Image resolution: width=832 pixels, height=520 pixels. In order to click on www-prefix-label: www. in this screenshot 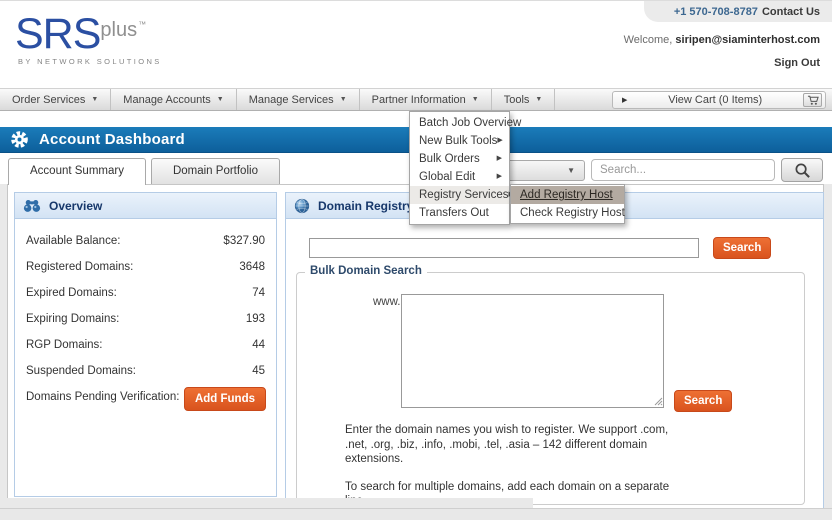, I will do `click(387, 302)`.